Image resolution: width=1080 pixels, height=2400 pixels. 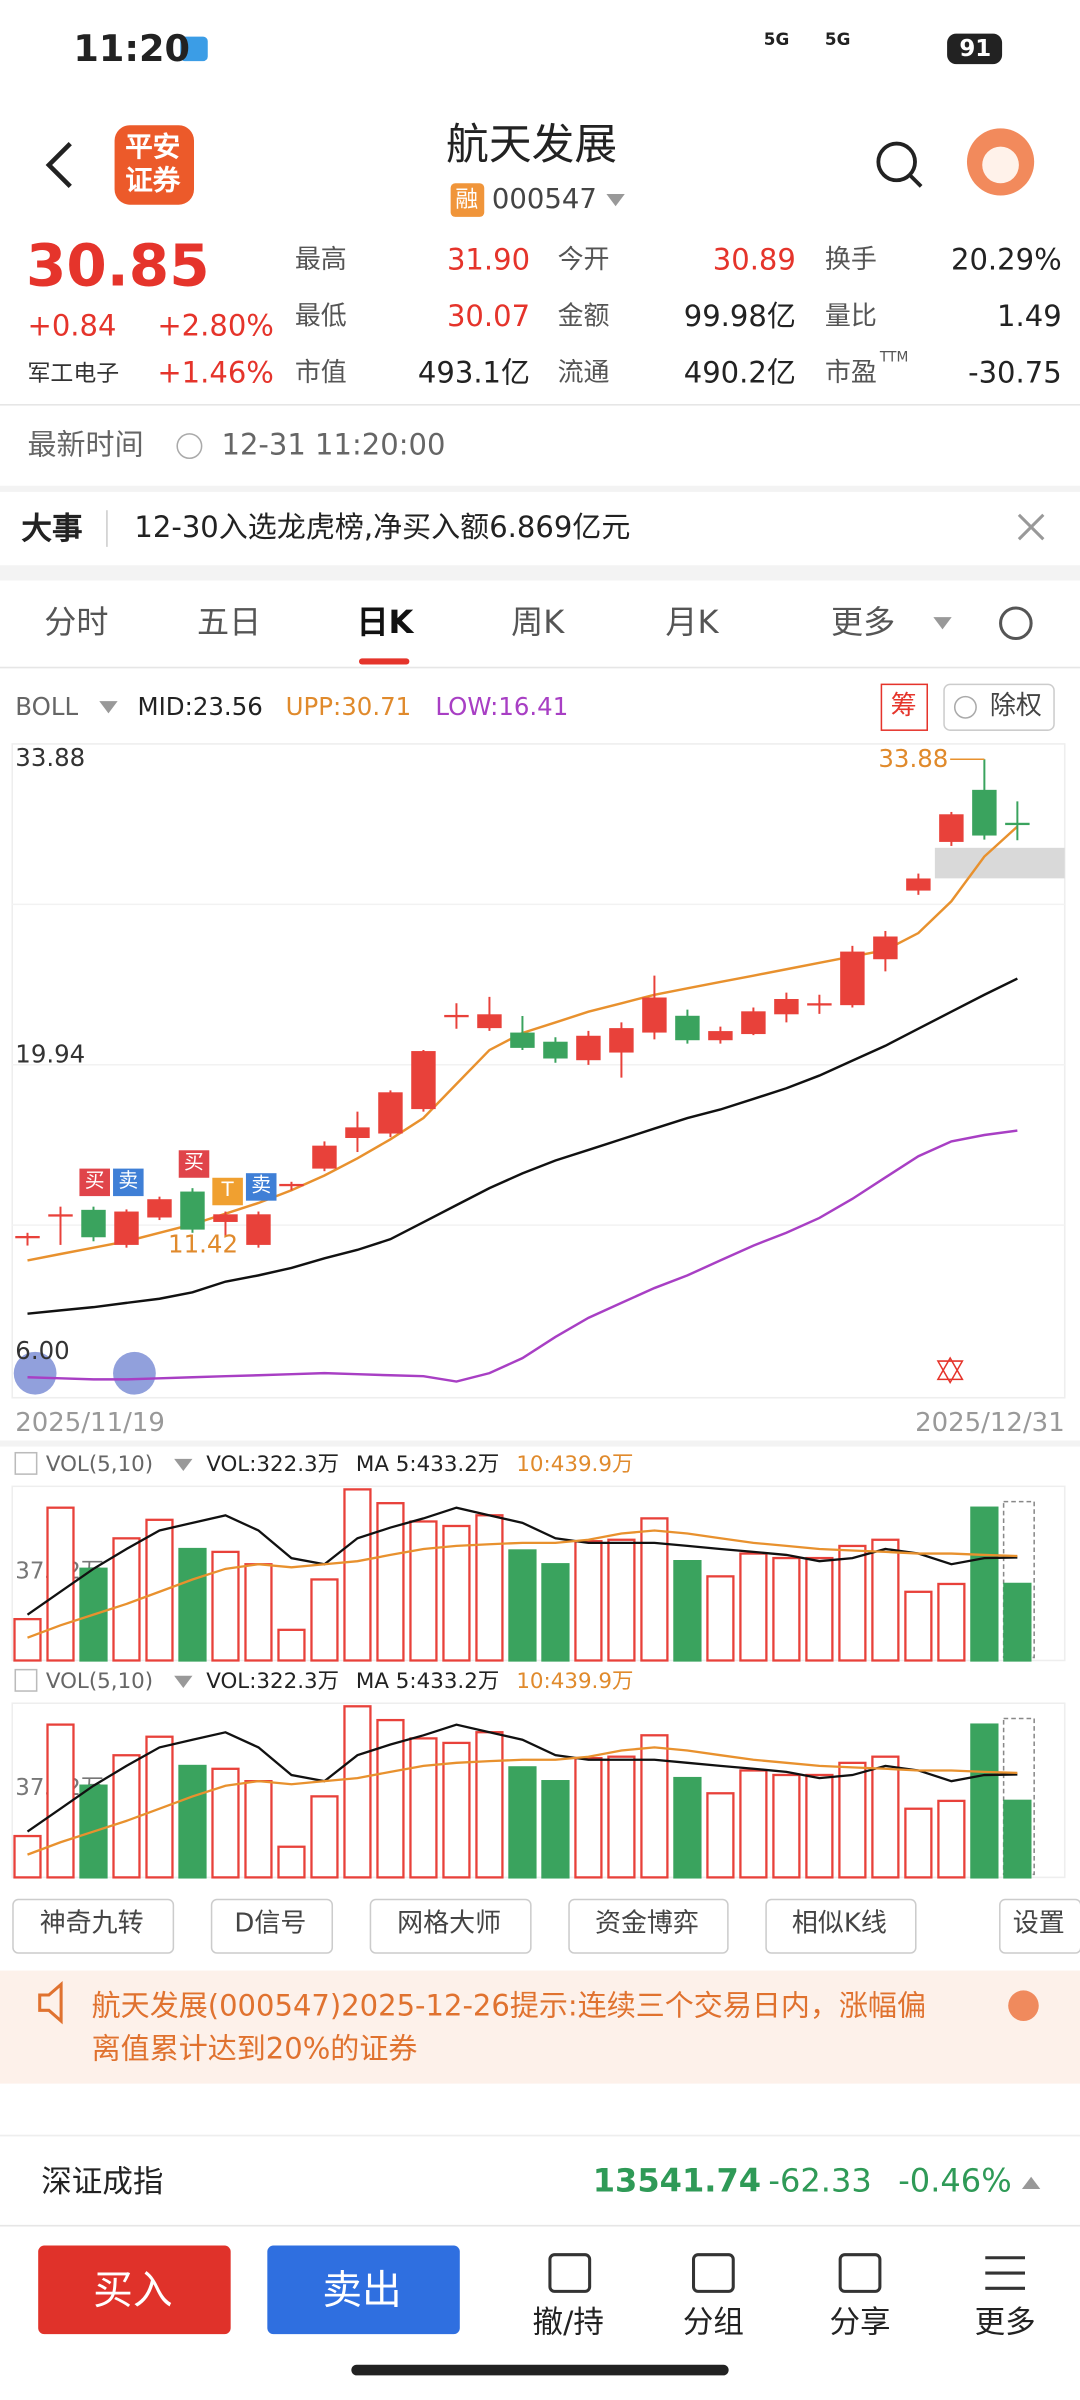 I want to click on stat-label: 最低, so click(x=320, y=317).